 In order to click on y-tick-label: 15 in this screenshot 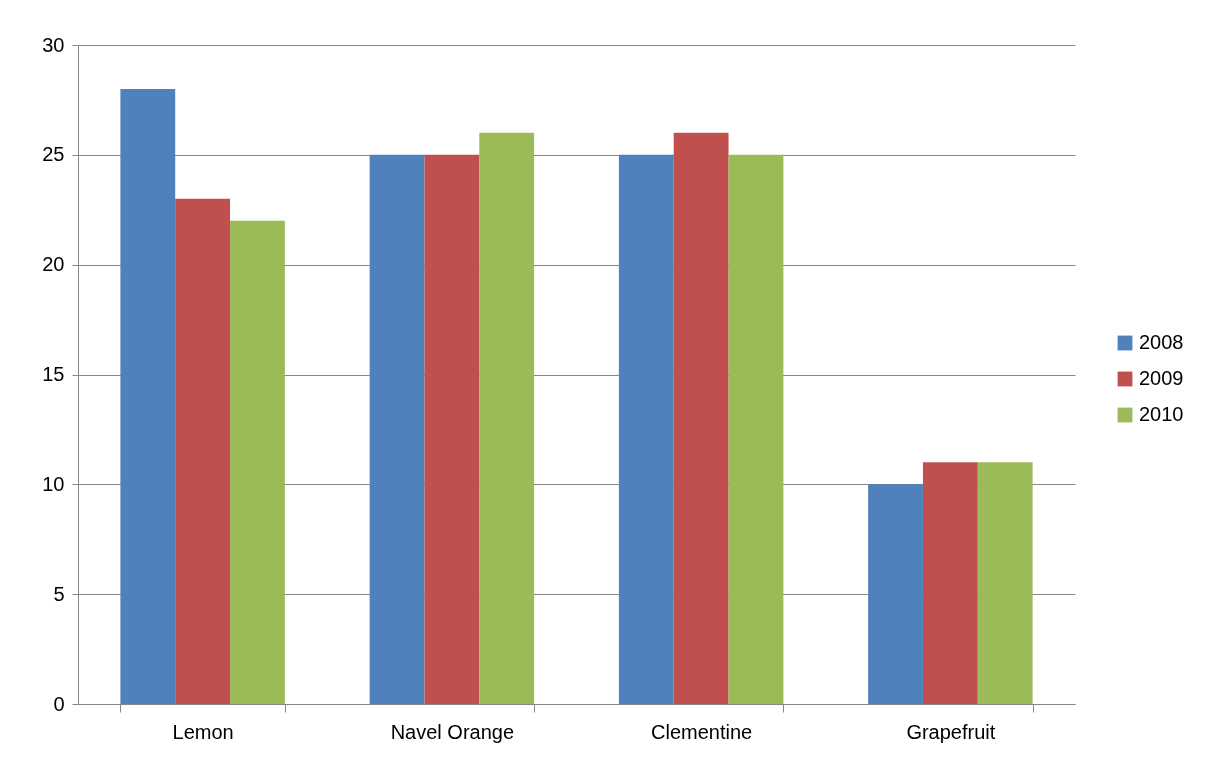, I will do `click(53, 374)`.